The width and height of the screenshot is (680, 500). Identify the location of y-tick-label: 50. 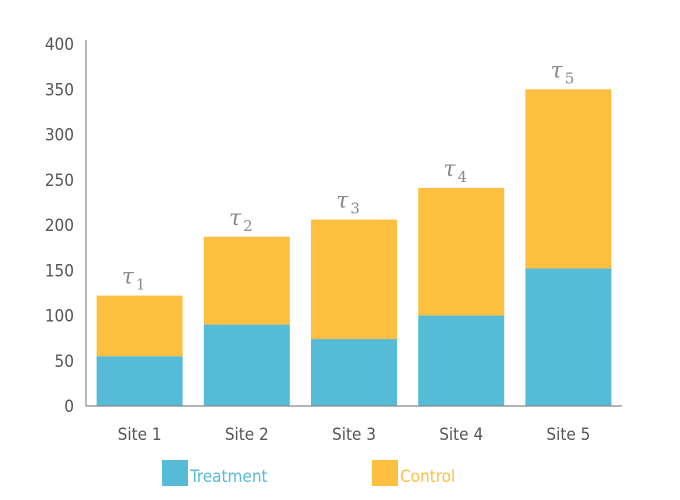
(64, 362).